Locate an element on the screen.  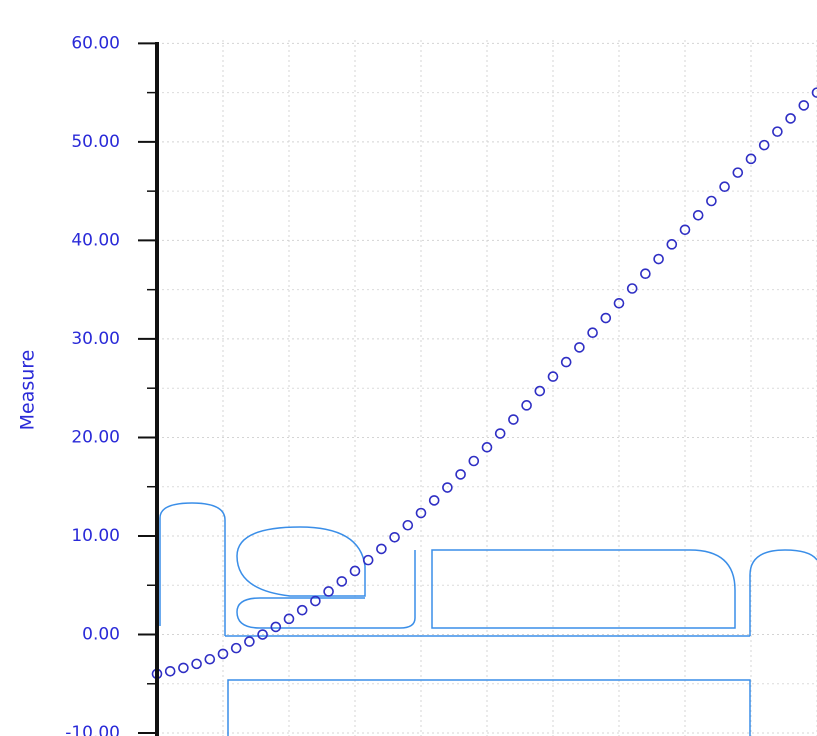
pillow-bottom is located at coordinates (326, 589).